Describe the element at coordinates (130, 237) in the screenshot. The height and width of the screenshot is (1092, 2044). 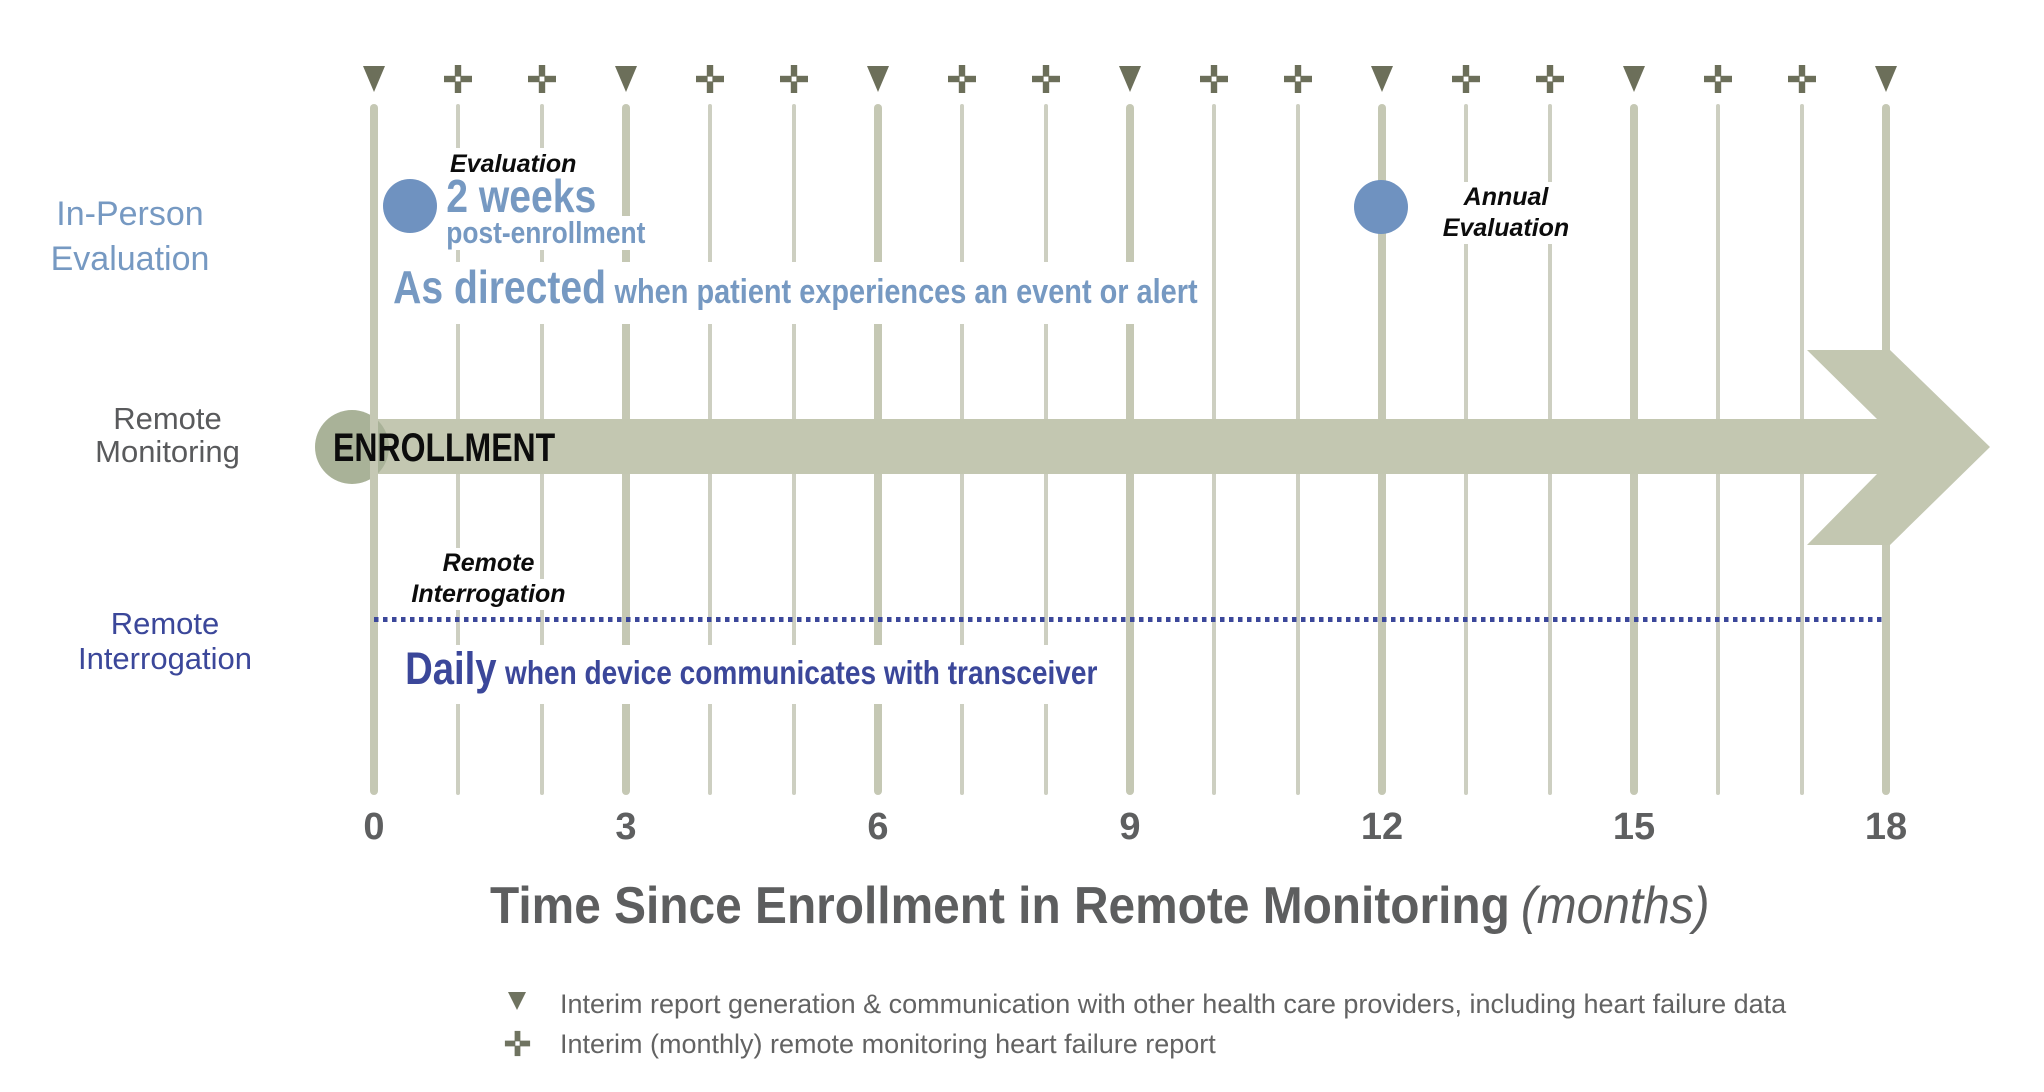
I see `row-label-in-person-evaluation: In-Person Evaluation` at that location.